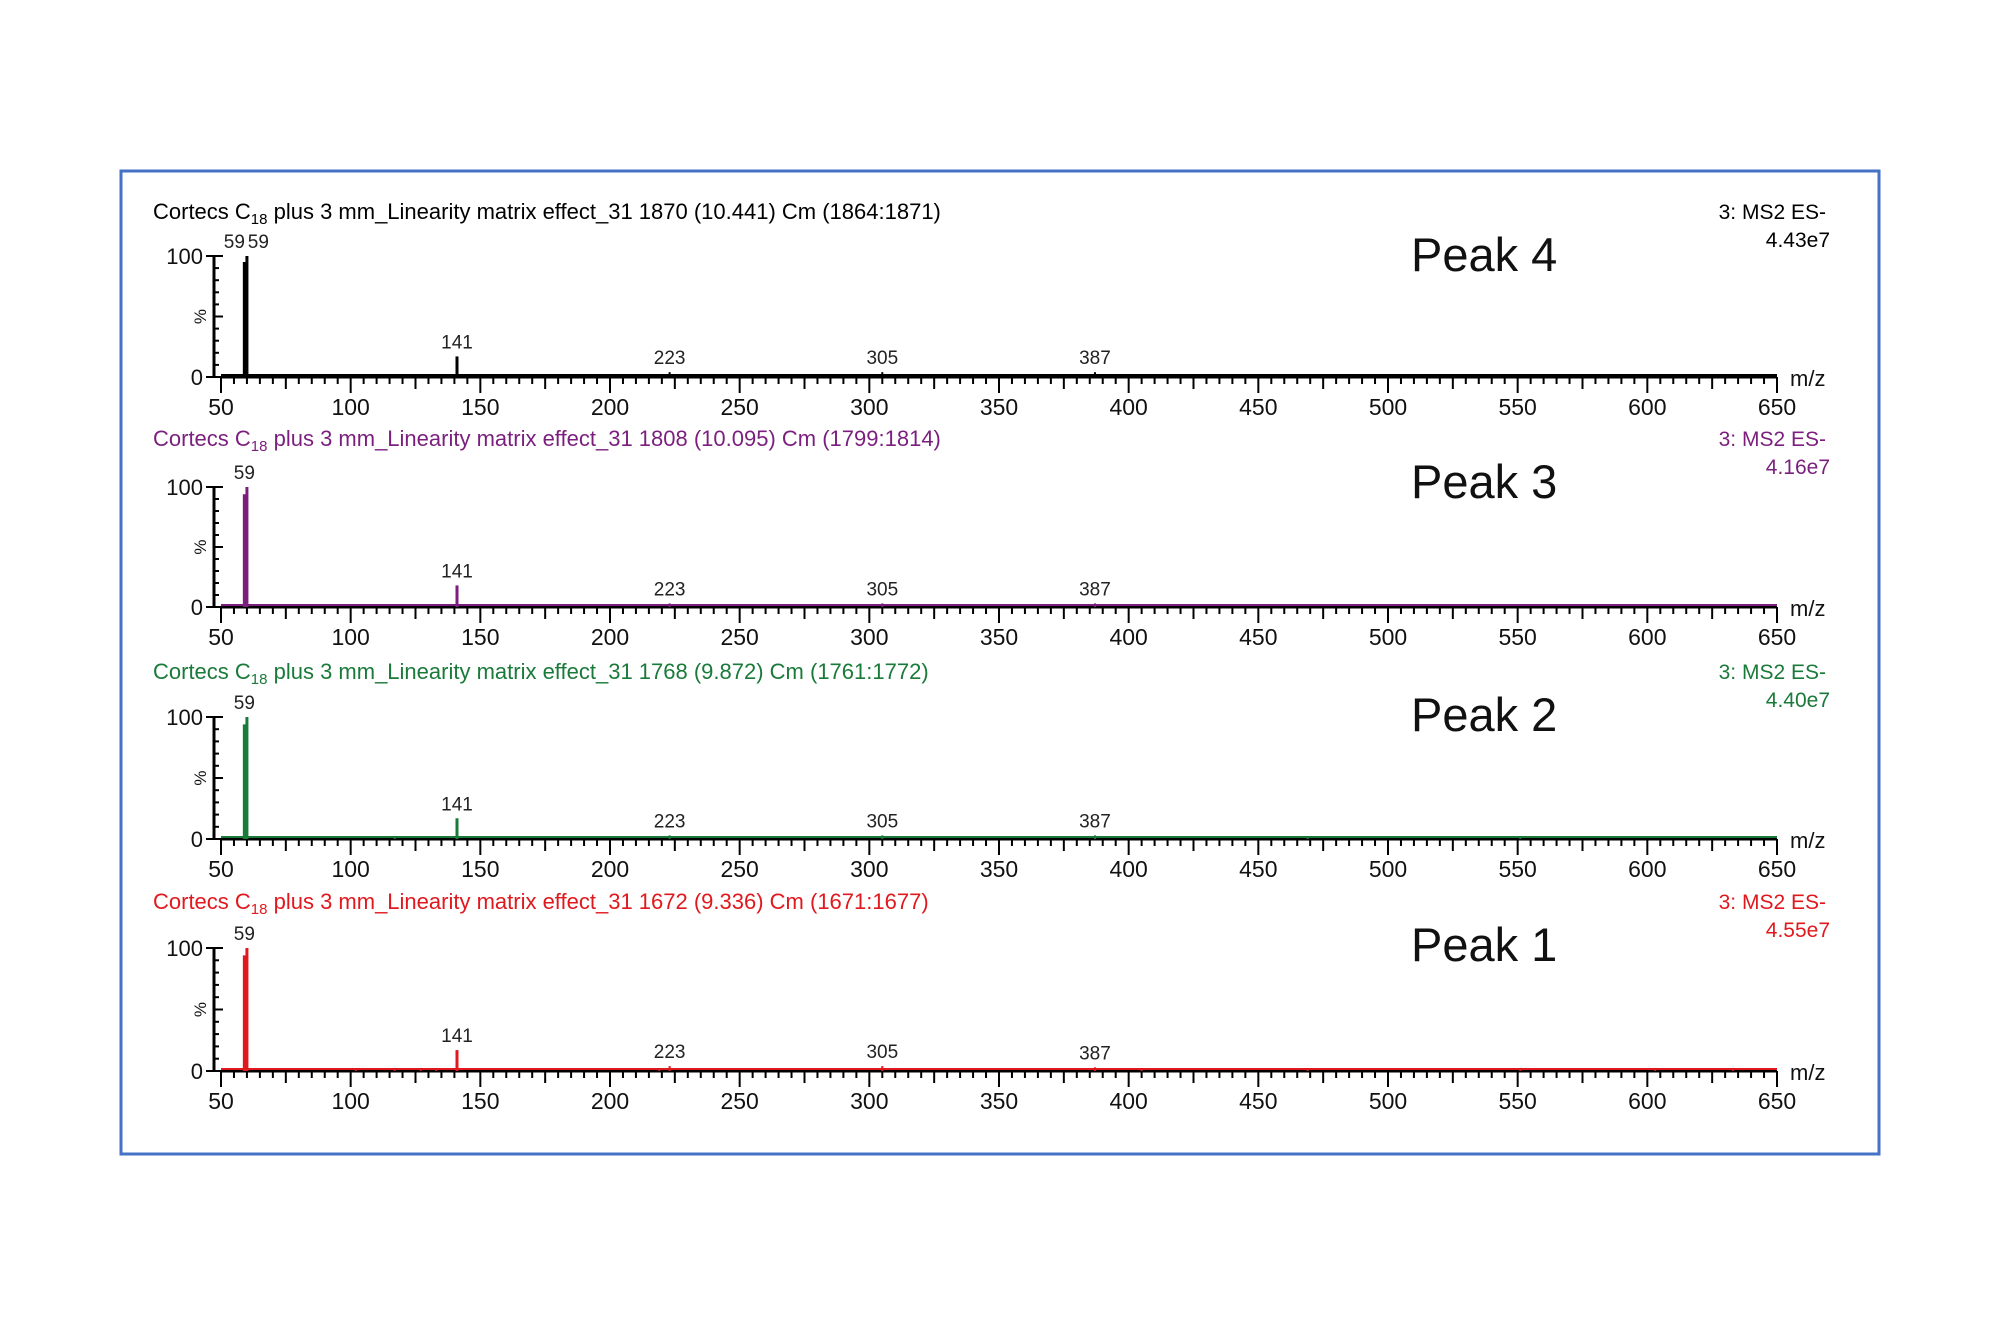 The width and height of the screenshot is (2000, 1338). What do you see at coordinates (1798, 467) in the screenshot?
I see `intensity-label: 4.16e7` at bounding box center [1798, 467].